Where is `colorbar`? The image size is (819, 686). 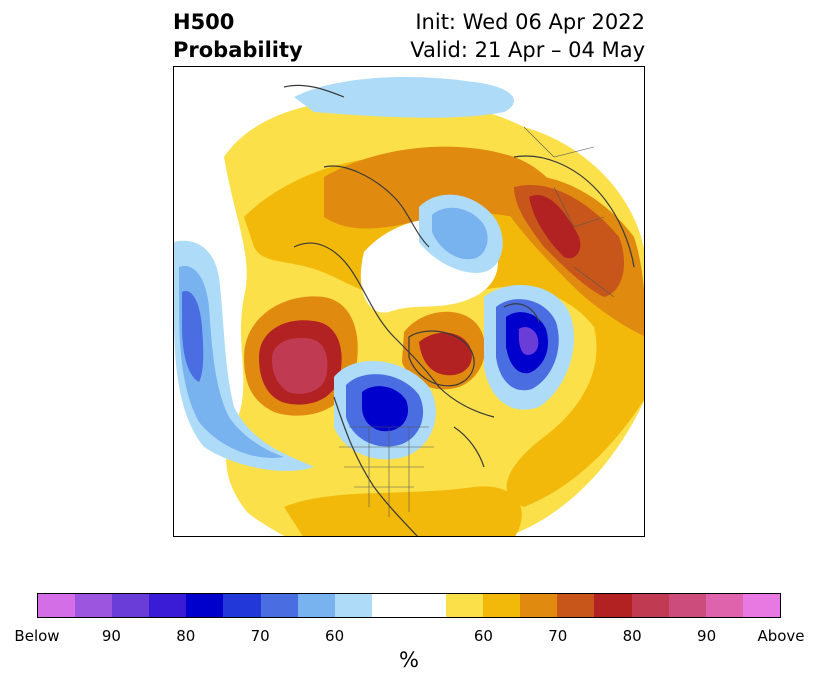
colorbar is located at coordinates (409, 605).